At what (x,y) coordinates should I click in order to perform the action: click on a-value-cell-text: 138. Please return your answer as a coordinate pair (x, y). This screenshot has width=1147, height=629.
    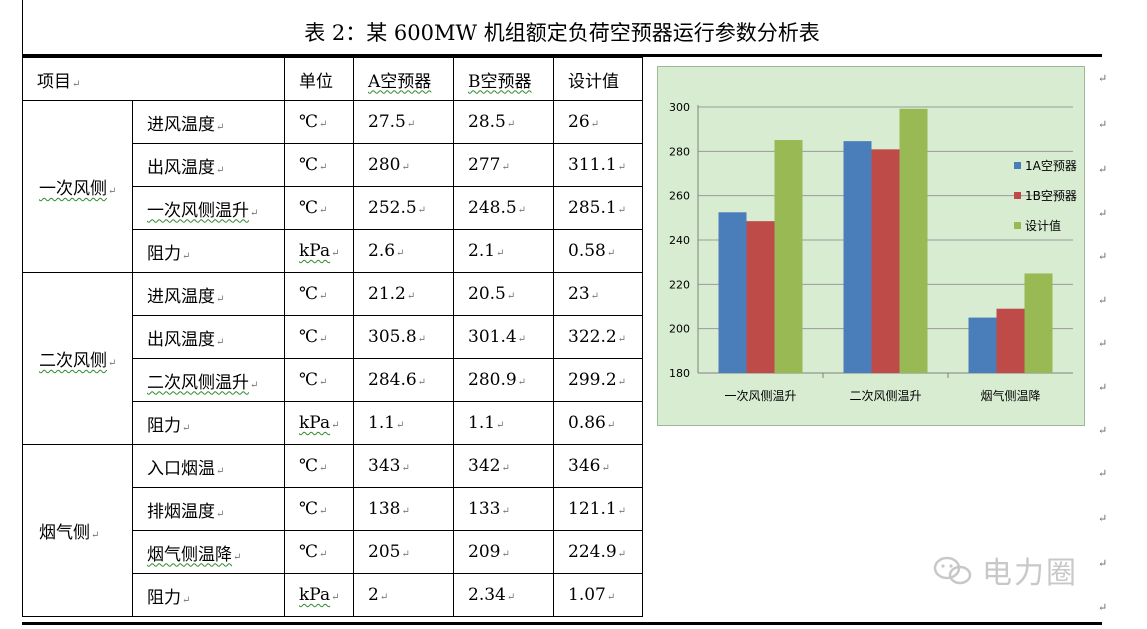
    Looking at the image, I should click on (384, 509).